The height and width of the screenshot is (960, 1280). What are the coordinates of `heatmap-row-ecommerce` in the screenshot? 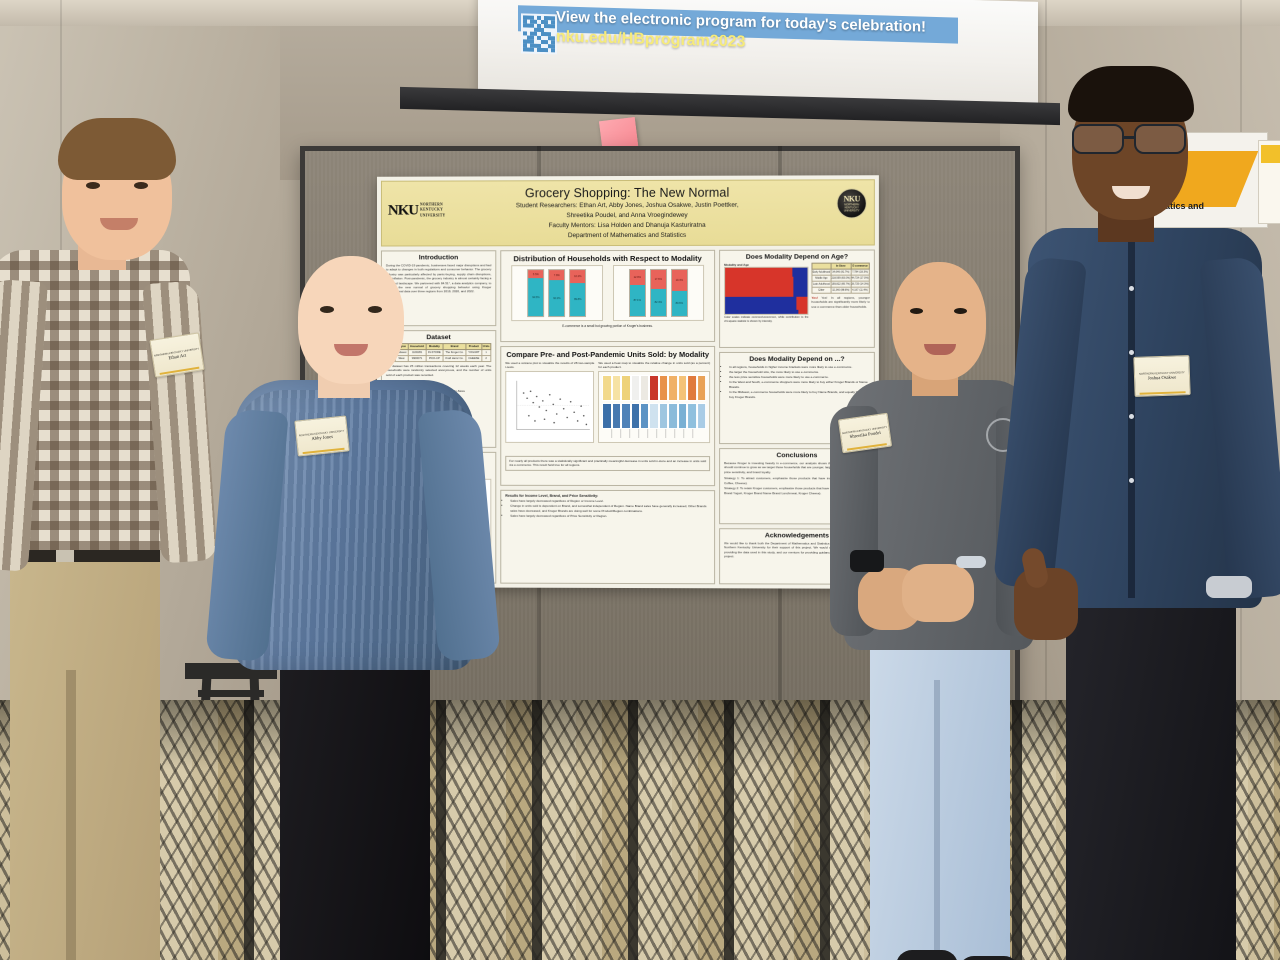 It's located at (654, 387).